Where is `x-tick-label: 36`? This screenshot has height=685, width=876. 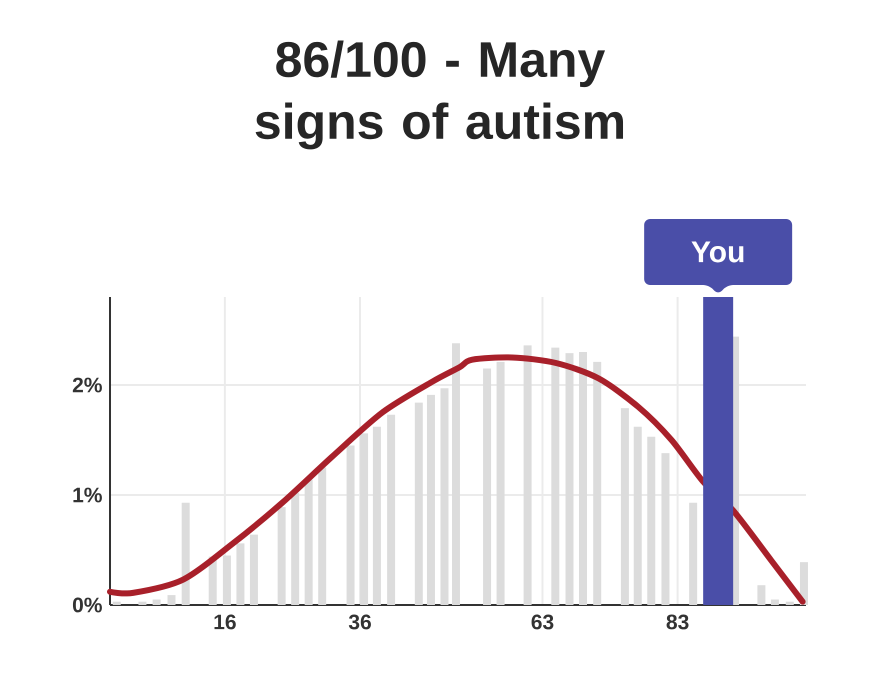 x-tick-label: 36 is located at coordinates (359, 622).